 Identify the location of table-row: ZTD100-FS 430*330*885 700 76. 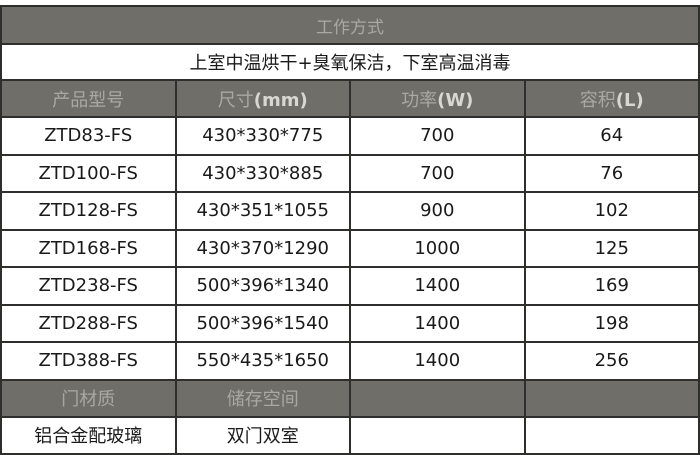
(350, 173).